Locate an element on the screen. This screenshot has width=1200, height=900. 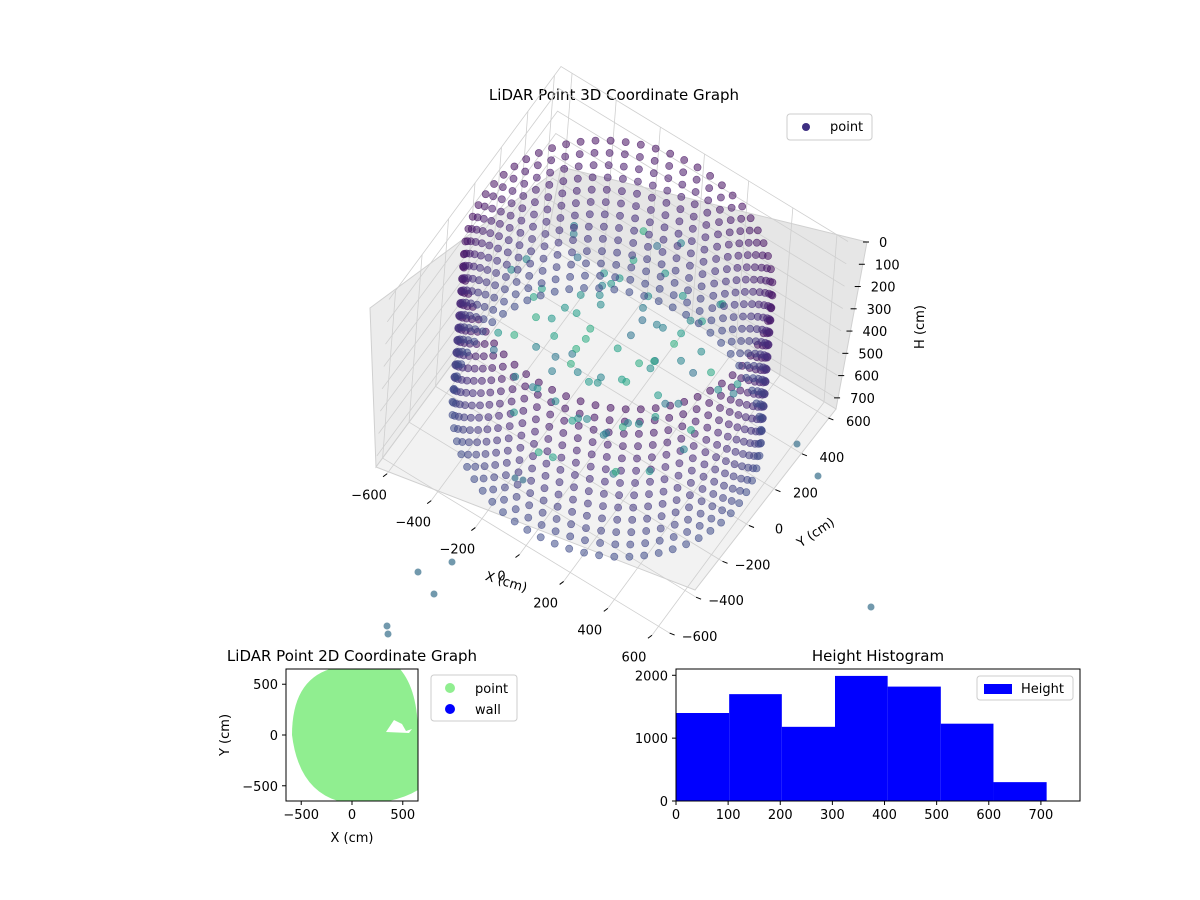
grid-line-y-left is located at coordinates (415, 338).